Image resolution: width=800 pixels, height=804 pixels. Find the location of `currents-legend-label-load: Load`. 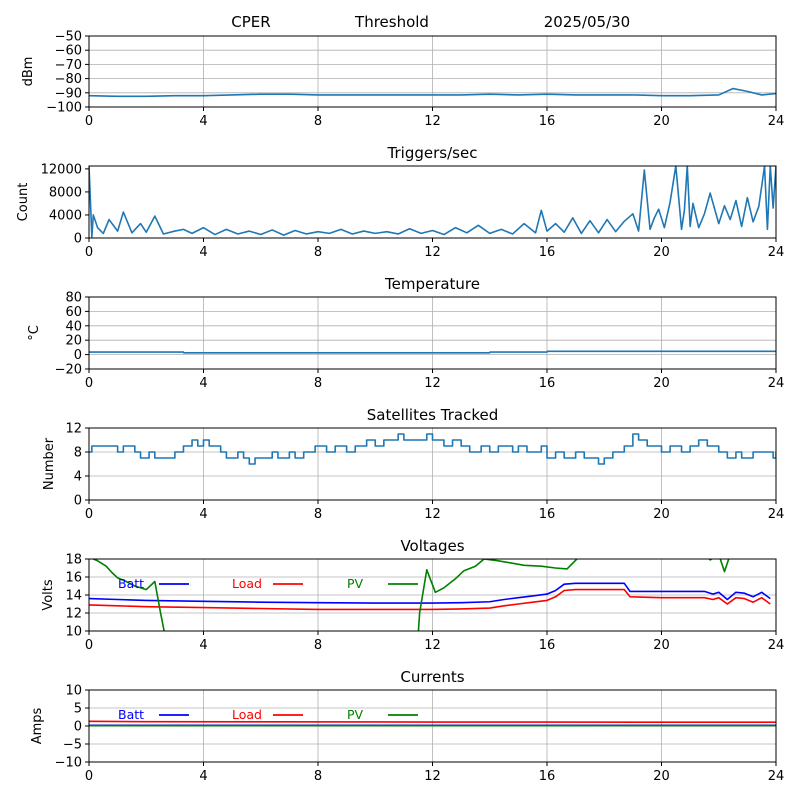

currents-legend-label-load: Load is located at coordinates (247, 714).